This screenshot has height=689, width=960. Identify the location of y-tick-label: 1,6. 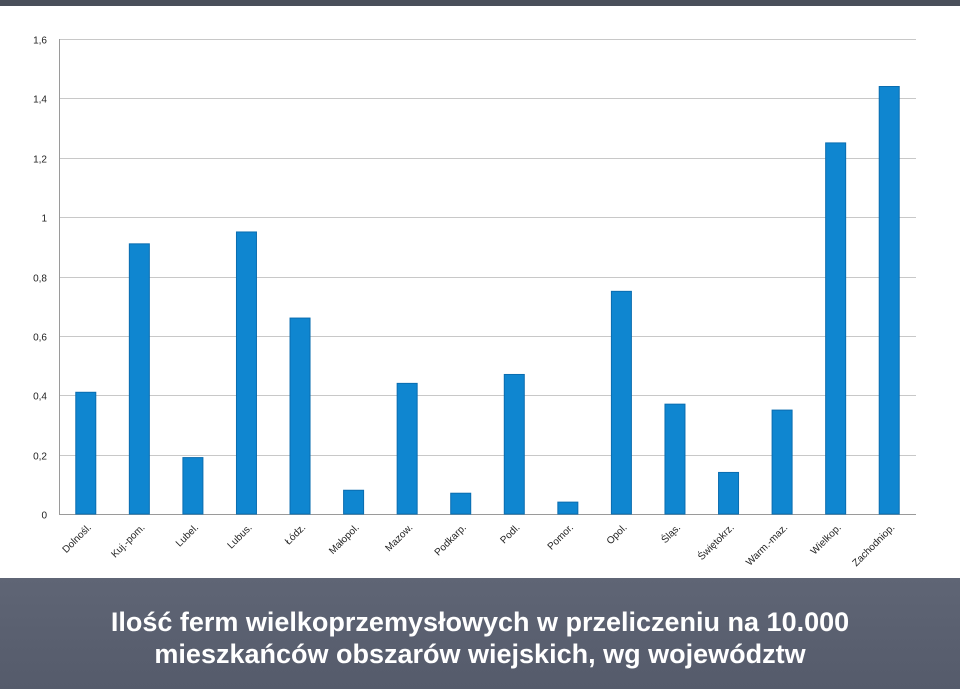
(40, 41).